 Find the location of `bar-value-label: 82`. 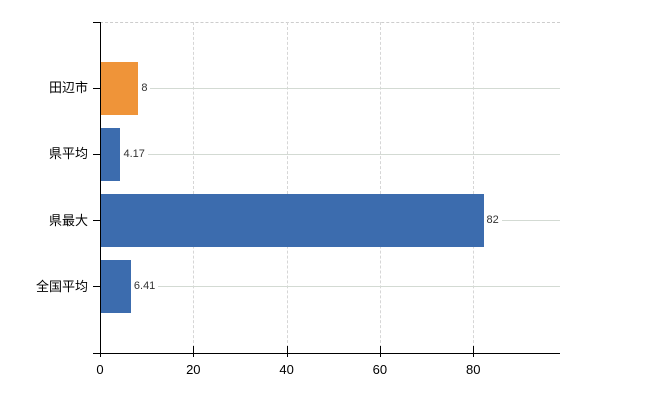

bar-value-label: 82 is located at coordinates (492, 221).